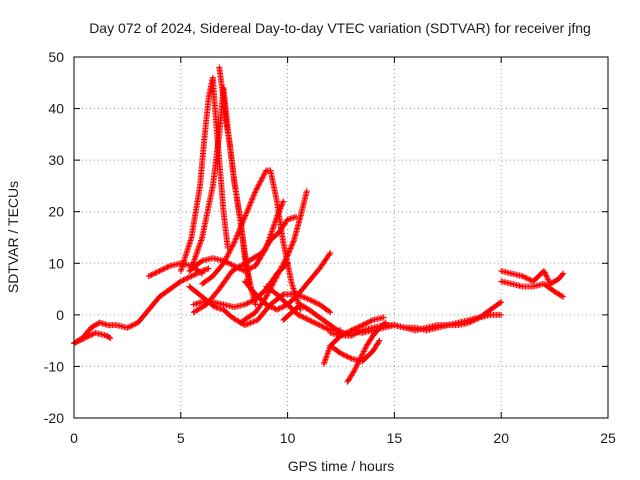 The height and width of the screenshot is (480, 640). Describe the element at coordinates (608, 438) in the screenshot. I see `x-tick-label: 25` at that location.